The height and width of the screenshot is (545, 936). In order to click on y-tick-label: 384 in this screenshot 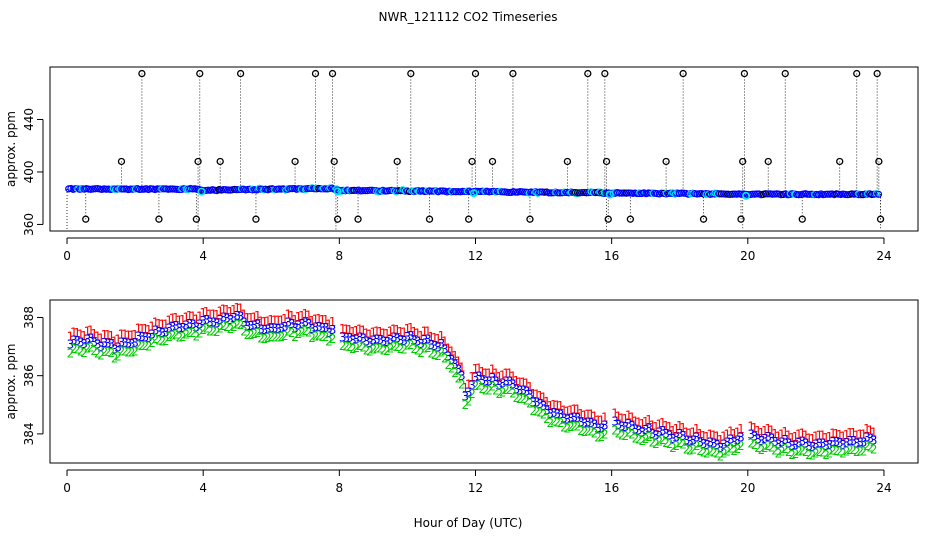, I will do `click(29, 433)`.